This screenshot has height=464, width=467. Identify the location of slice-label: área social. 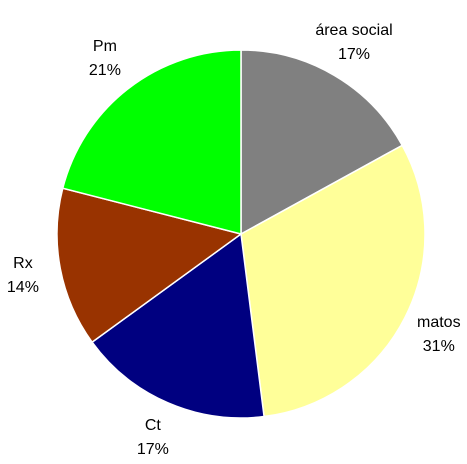
(353, 30).